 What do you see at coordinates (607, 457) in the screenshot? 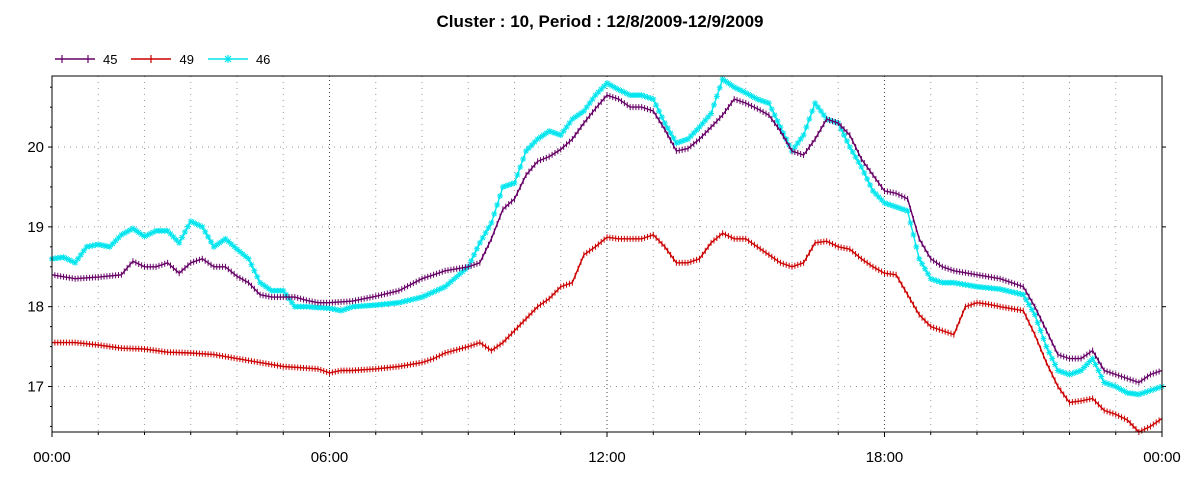
I see `x-tick-label: 12:00` at bounding box center [607, 457].